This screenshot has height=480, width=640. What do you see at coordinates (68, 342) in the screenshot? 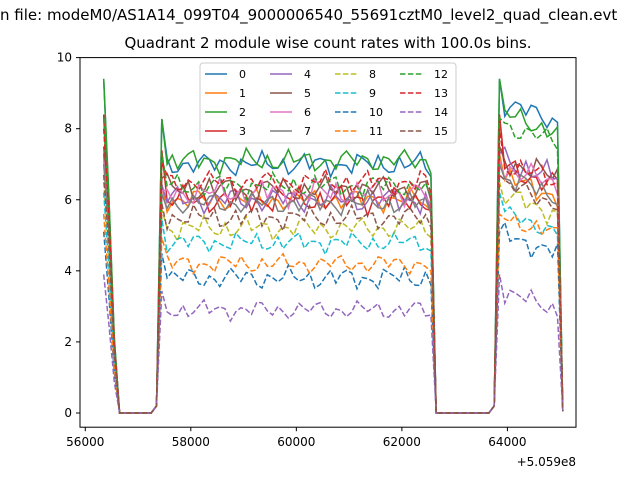
I see `y-tick-label: 2` at bounding box center [68, 342].